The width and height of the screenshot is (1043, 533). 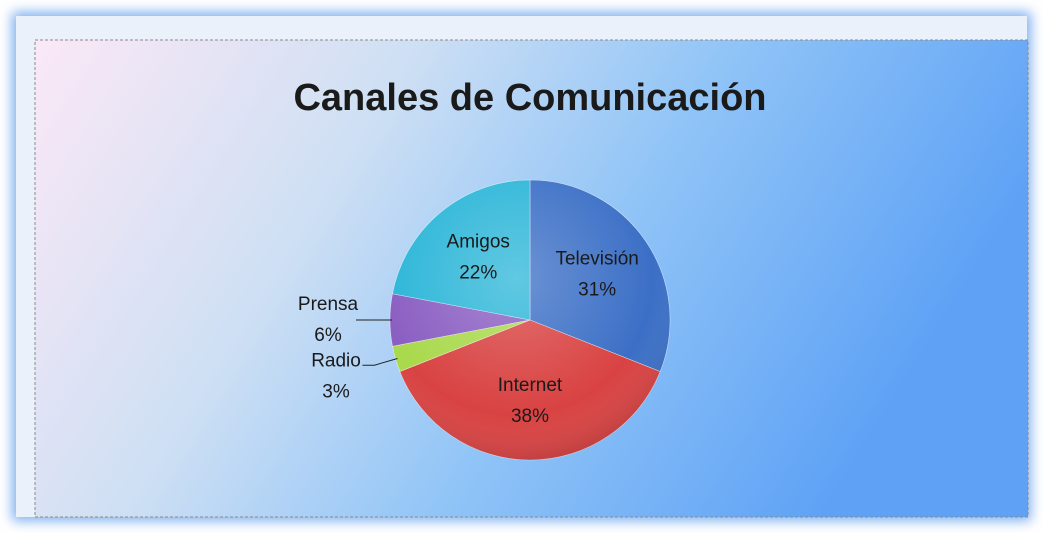 What do you see at coordinates (529, 98) in the screenshot?
I see `chart-title: Canales de Comunicación` at bounding box center [529, 98].